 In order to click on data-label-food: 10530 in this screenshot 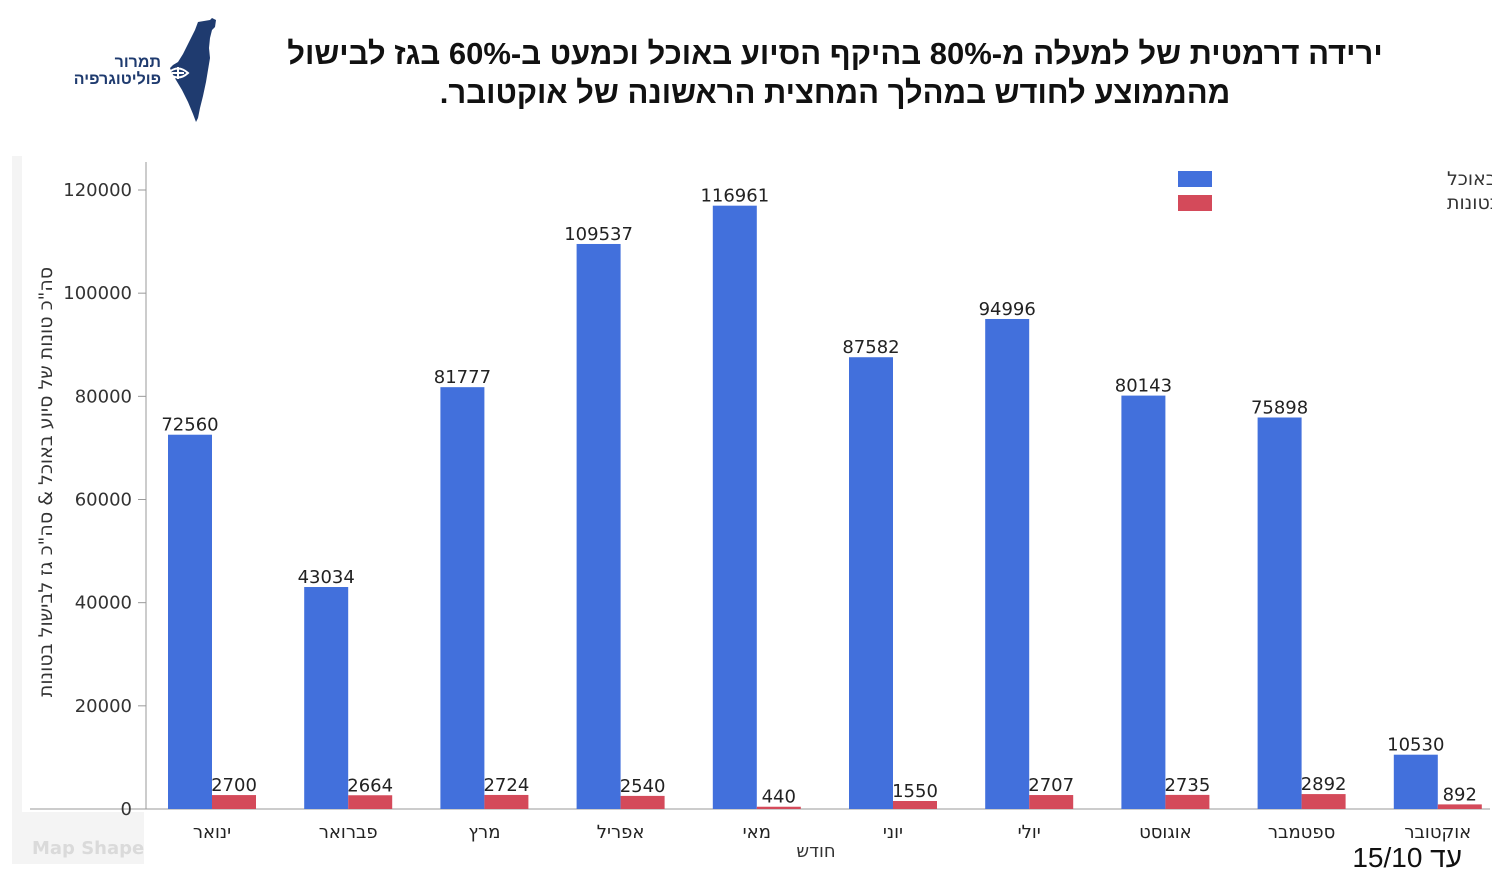, I will do `click(1415, 745)`.